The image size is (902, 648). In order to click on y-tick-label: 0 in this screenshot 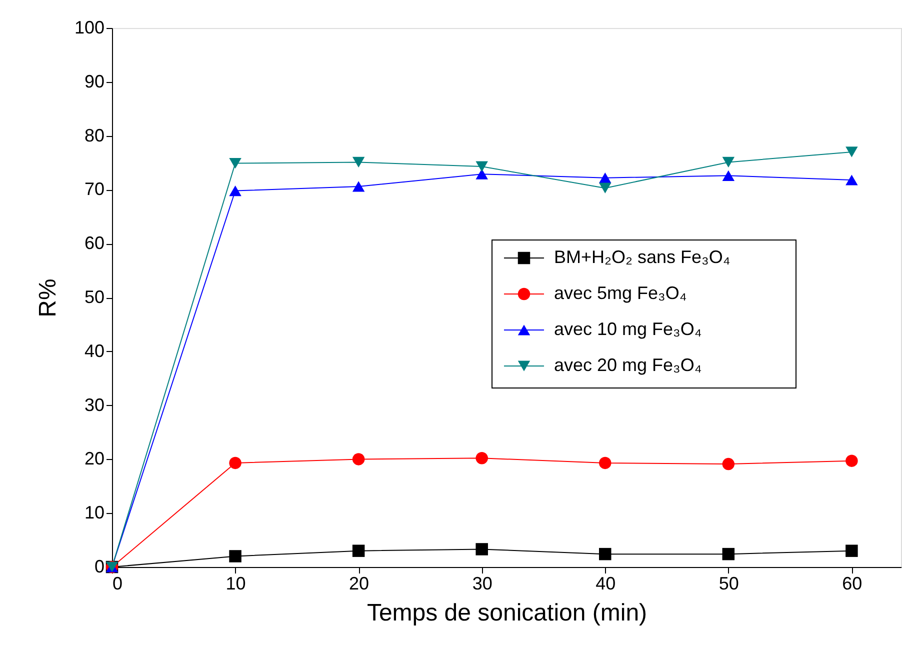, I will do `click(99, 566)`.